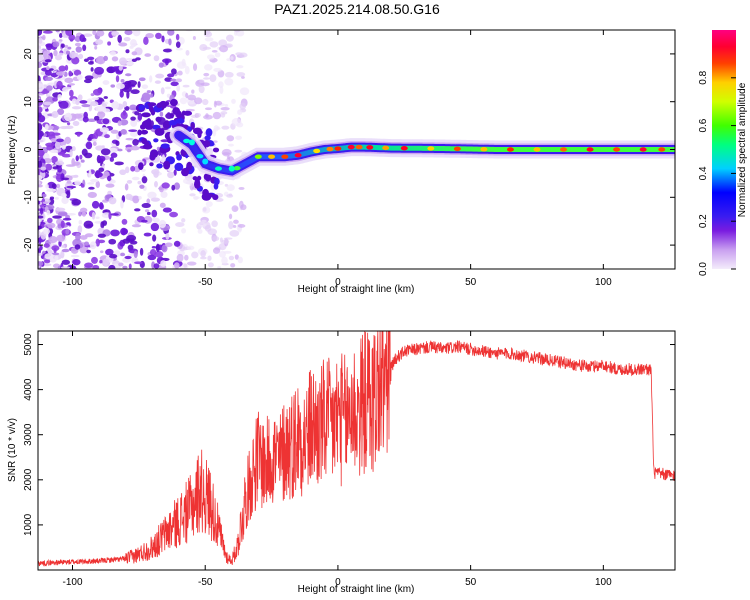 This screenshot has height=600, width=750. Describe the element at coordinates (205, 282) in the screenshot. I see `spectrogram-x-tick-label: -50` at that location.